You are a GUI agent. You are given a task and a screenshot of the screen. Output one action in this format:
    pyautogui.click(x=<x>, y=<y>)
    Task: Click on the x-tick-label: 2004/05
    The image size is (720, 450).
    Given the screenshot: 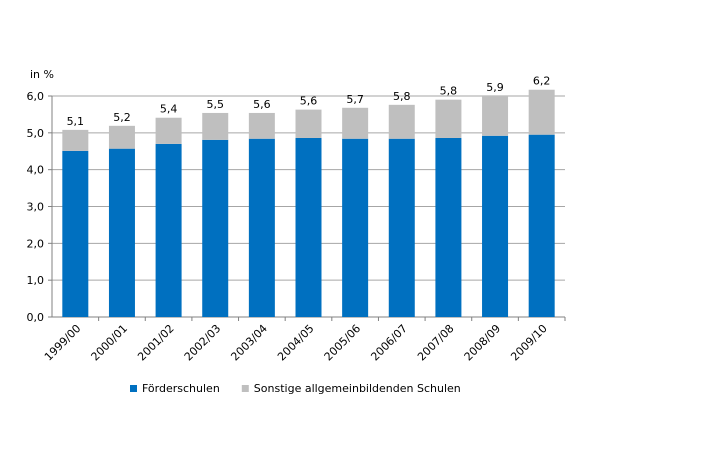 What is the action you would take?
    pyautogui.click(x=296, y=343)
    